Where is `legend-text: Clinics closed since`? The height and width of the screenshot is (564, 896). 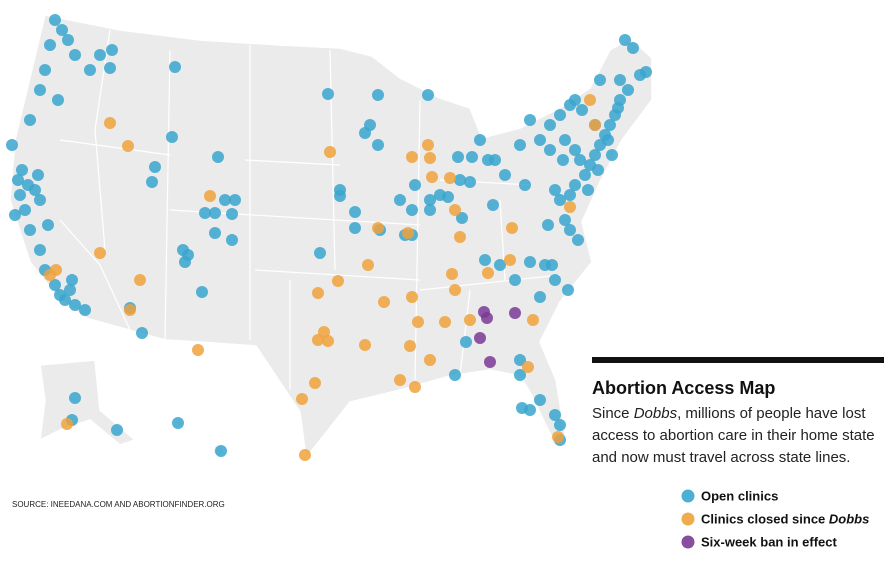
legend-text: Clinics closed since is located at coordinates (765, 519).